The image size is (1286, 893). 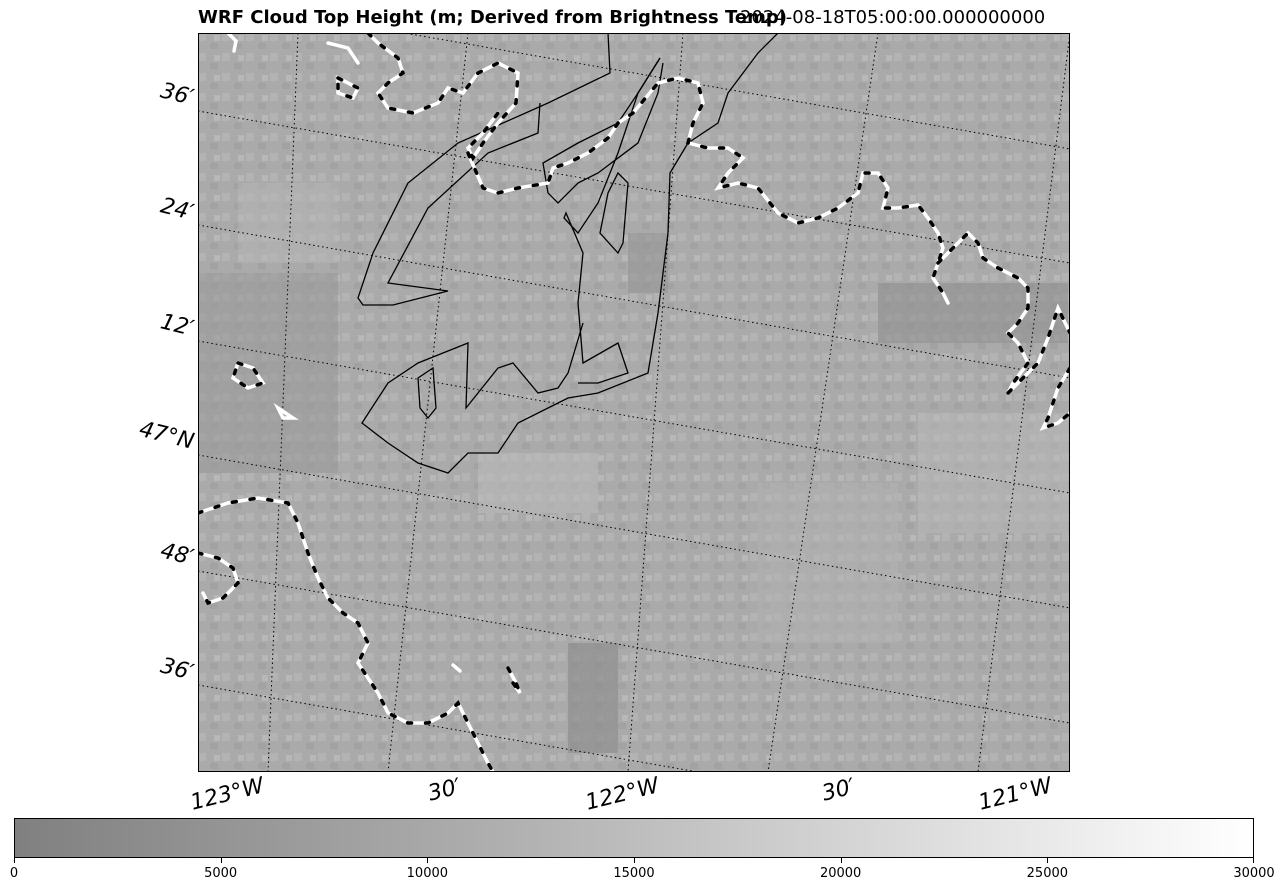 What do you see at coordinates (221, 873) in the screenshot?
I see `colorbar-tick-label: 5000` at bounding box center [221, 873].